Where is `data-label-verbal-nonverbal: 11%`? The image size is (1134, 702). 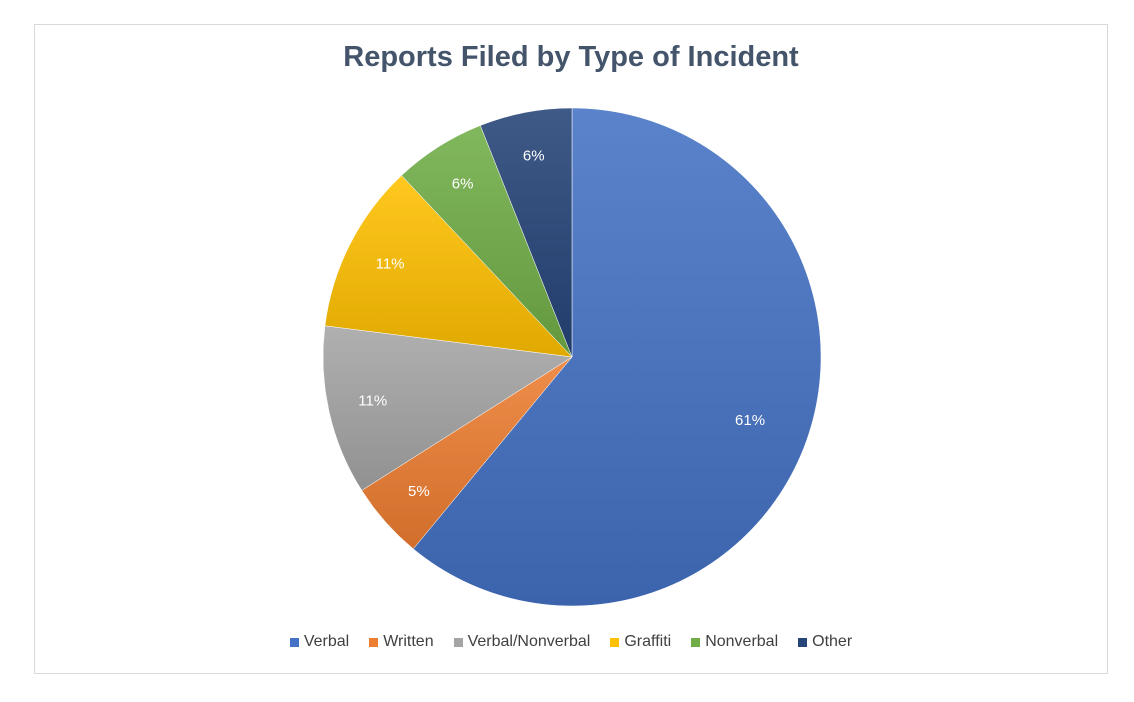 data-label-verbal-nonverbal: 11% is located at coordinates (372, 401).